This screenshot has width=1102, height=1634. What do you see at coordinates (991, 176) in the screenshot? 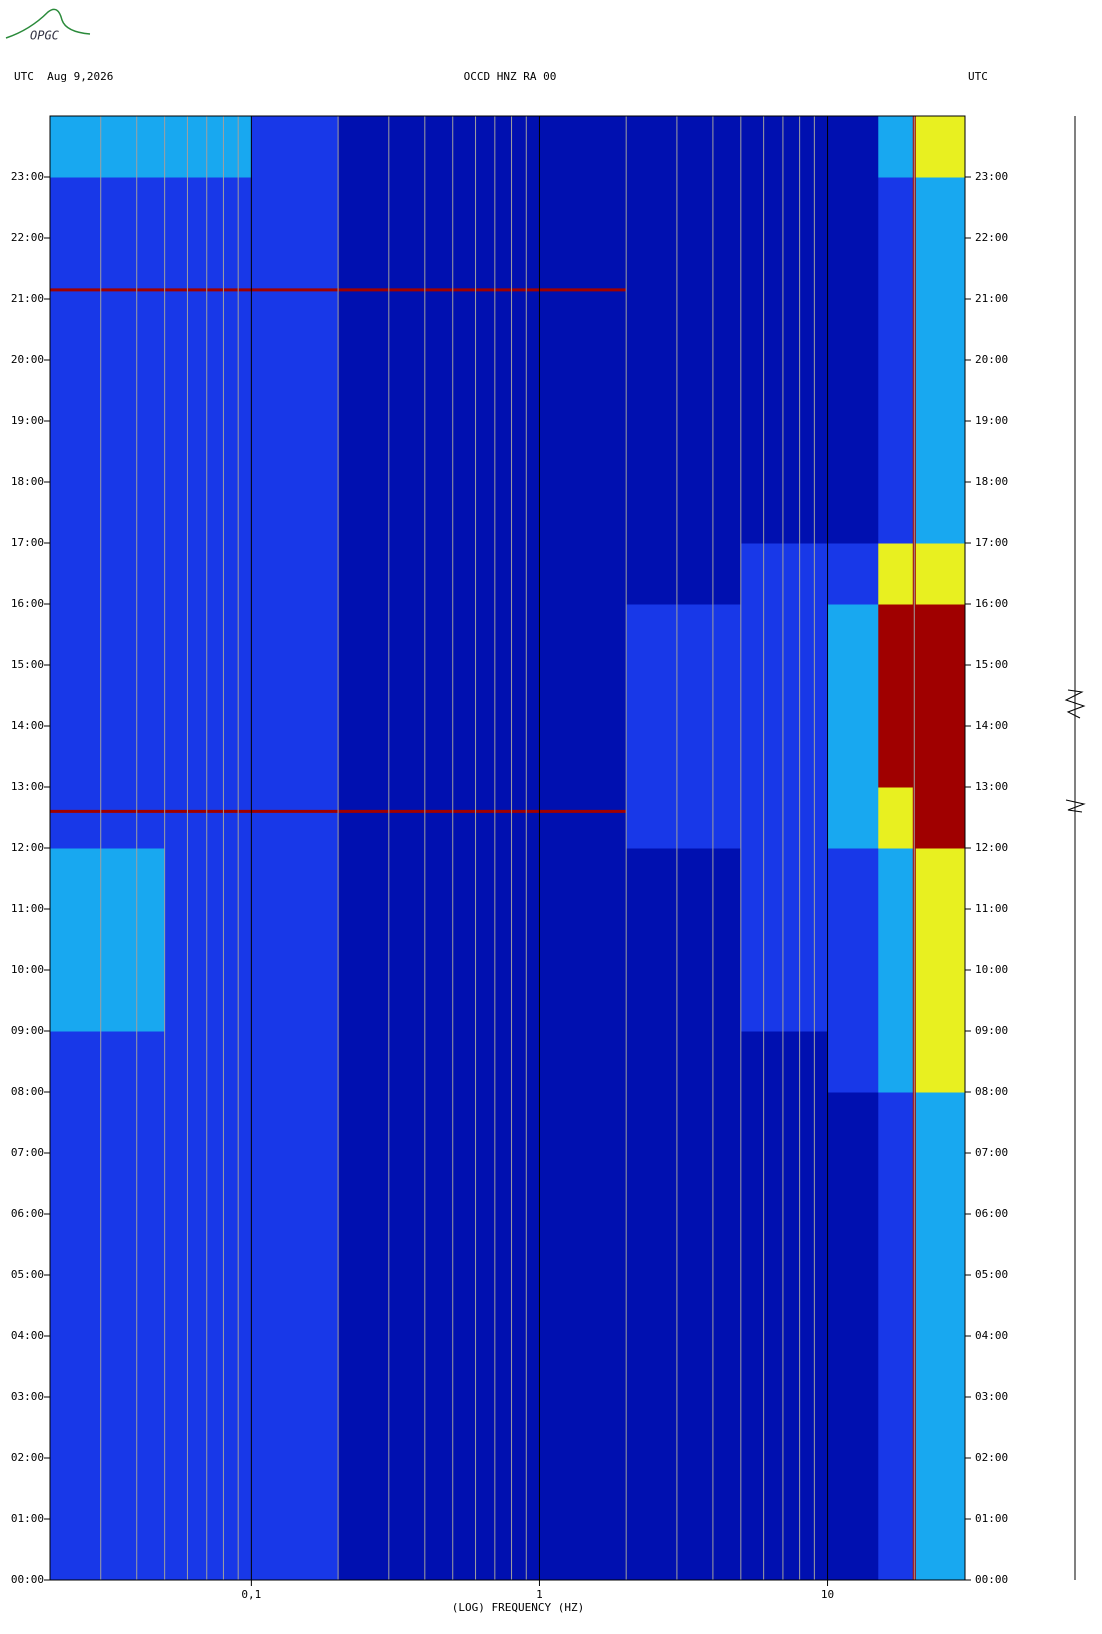
I see `y-tick-label: 23:00` at bounding box center [991, 176].